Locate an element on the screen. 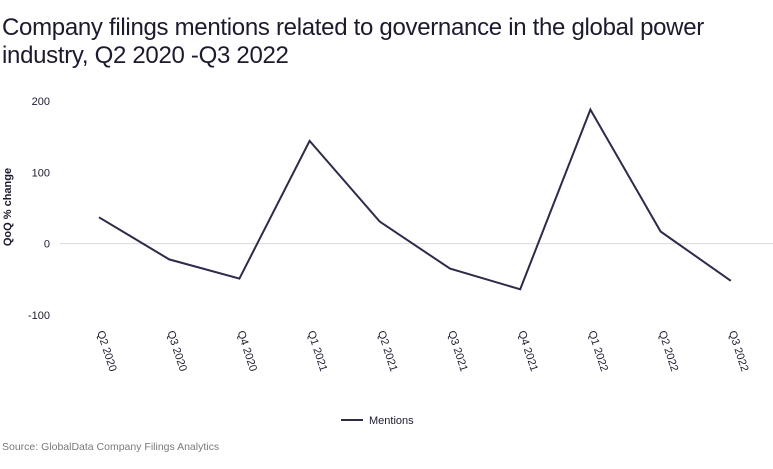 This screenshot has width=773, height=469. y-tick-label: 100 is located at coordinates (41, 173).